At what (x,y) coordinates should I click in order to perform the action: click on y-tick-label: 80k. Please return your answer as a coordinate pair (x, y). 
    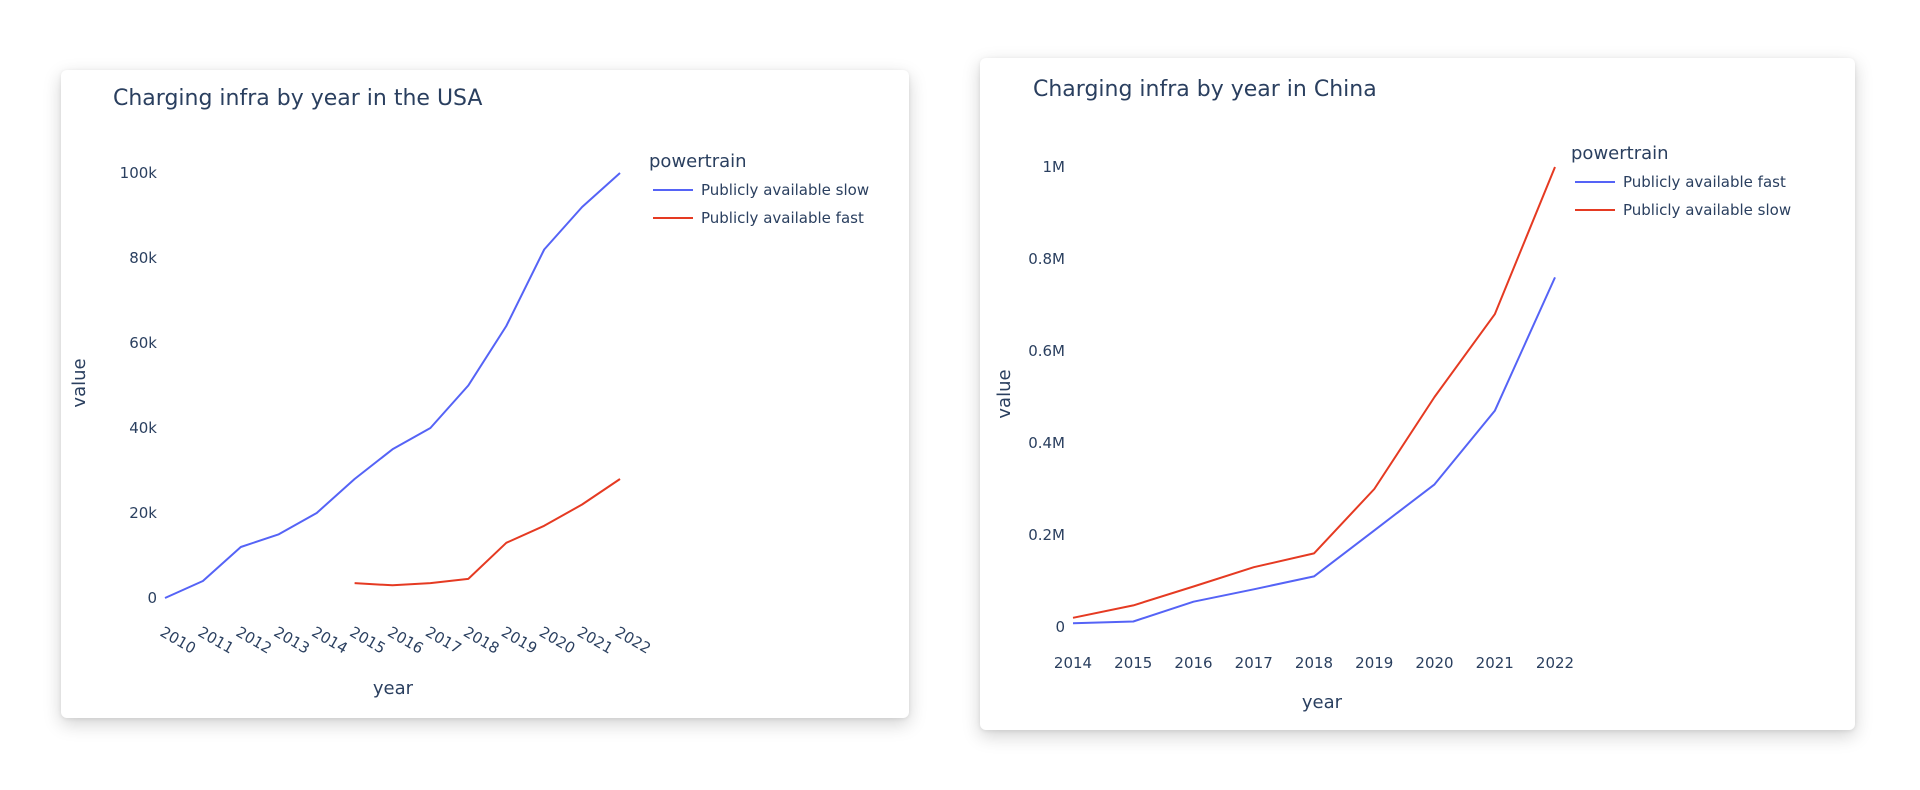
    Looking at the image, I should click on (143, 258).